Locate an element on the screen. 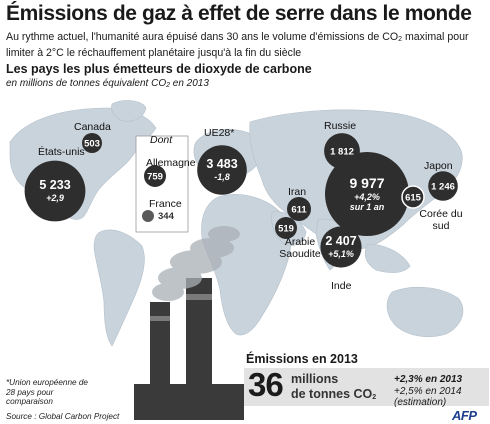  value-label-chine: 9 977 is located at coordinates (366, 183).